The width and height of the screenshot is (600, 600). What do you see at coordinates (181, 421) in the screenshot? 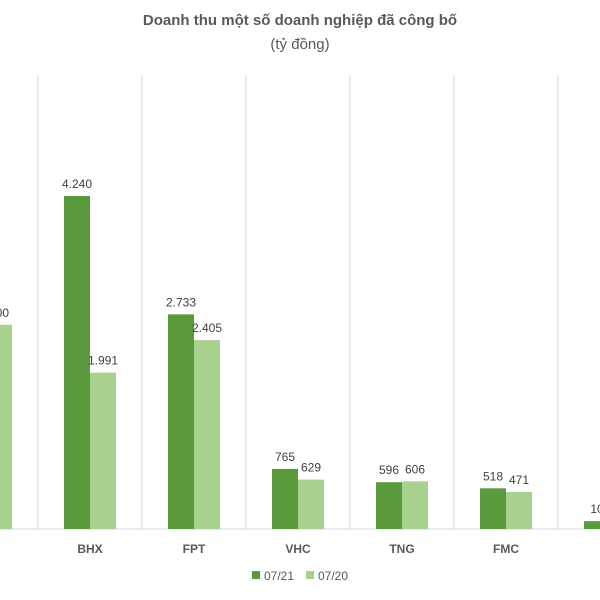
I see `bar-07-21-FPT` at bounding box center [181, 421].